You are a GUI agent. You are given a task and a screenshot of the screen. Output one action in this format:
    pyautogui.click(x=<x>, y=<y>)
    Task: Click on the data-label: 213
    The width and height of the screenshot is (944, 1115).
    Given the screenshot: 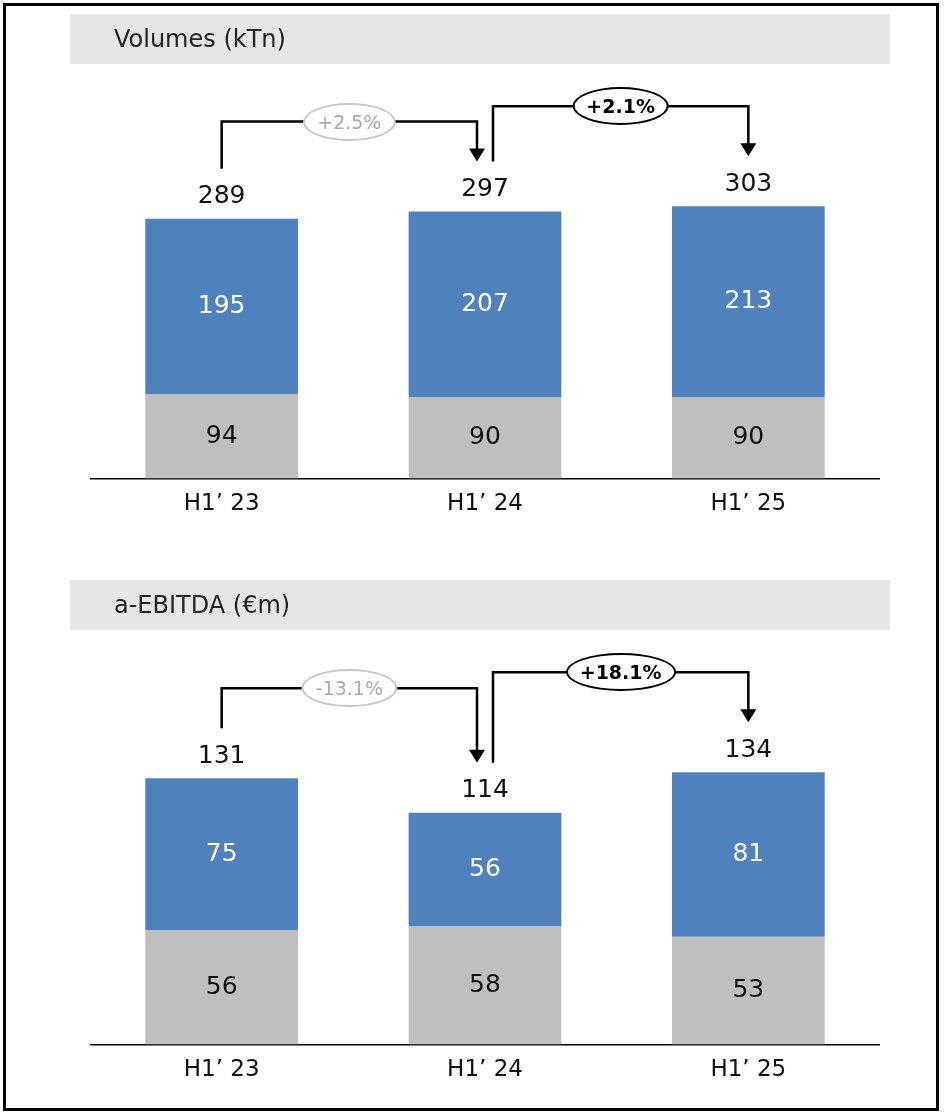 What is the action you would take?
    pyautogui.click(x=748, y=300)
    